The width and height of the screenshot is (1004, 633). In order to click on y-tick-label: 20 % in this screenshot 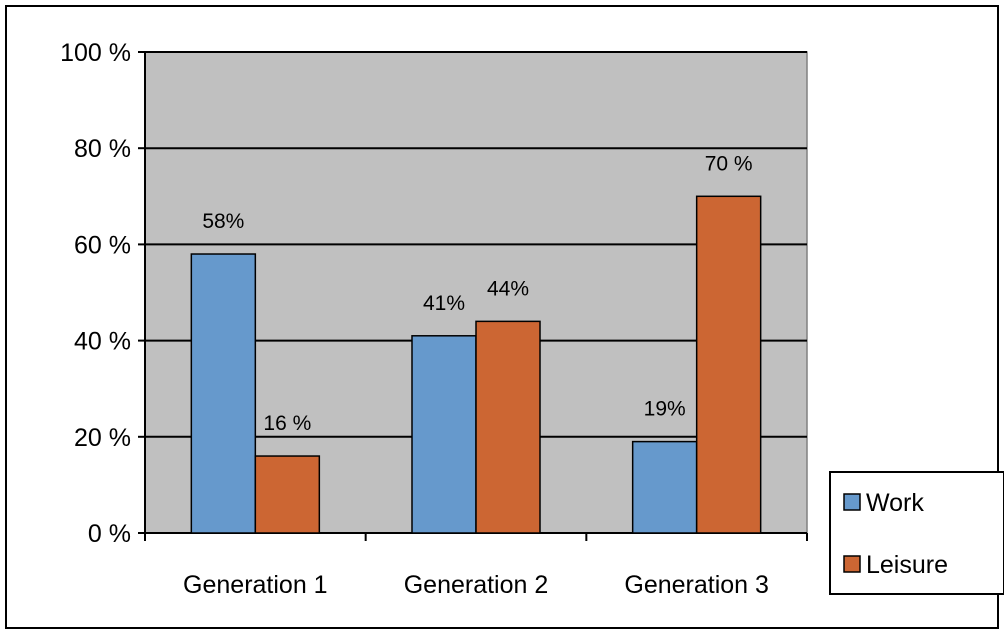, I will do `click(102, 438)`.